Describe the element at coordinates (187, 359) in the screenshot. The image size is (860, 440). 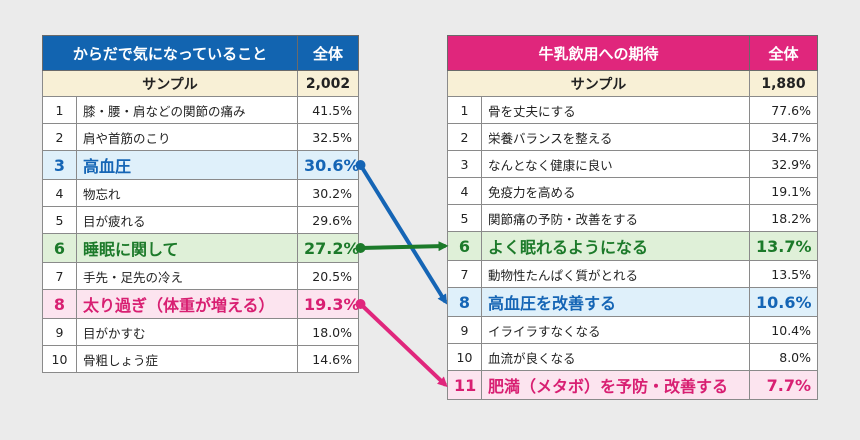
I see `item-label: 骨粗しょう症` at that location.